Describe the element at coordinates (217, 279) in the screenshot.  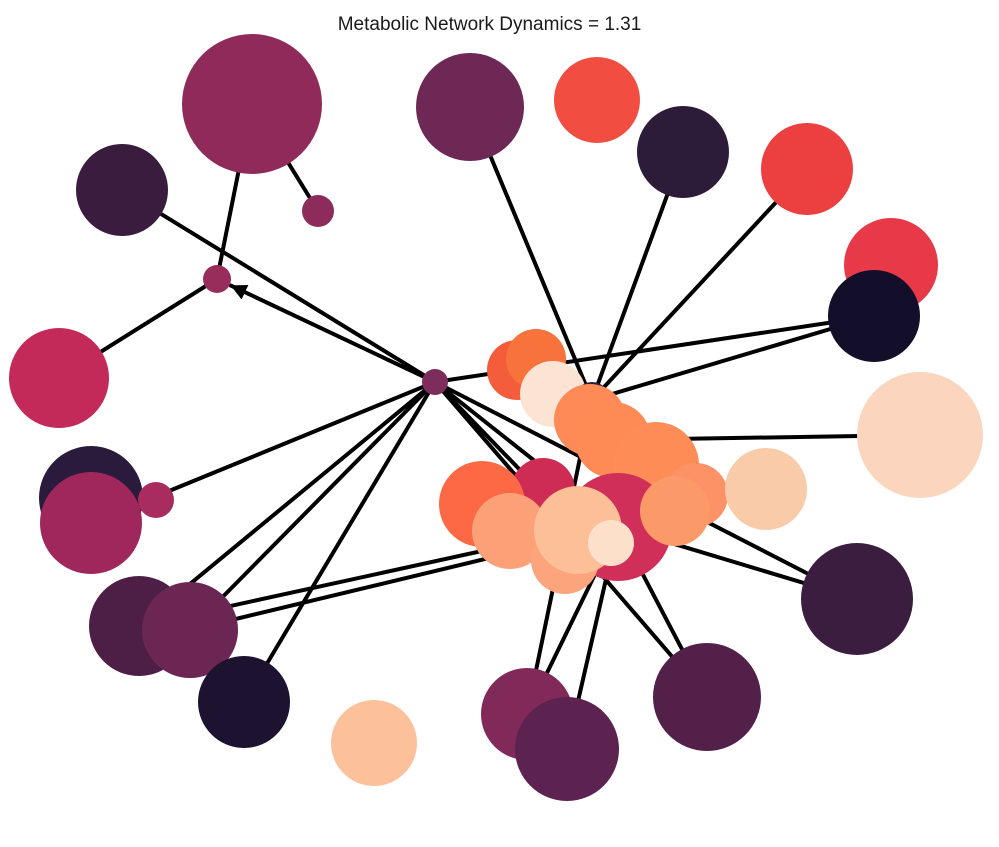
I see `node-n08` at that location.